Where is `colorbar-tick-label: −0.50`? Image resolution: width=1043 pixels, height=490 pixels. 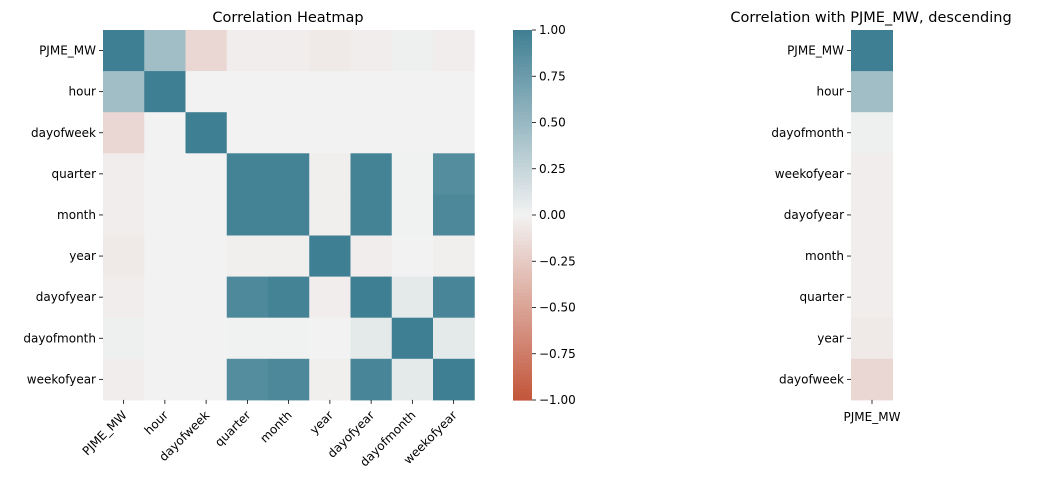
colorbar-tick-label: −0.50 is located at coordinates (557, 308).